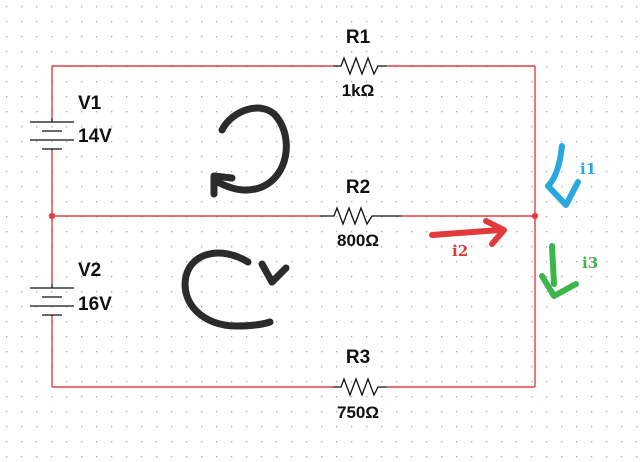  I want to click on resistor-r2-value: 800Ω, so click(358, 240).